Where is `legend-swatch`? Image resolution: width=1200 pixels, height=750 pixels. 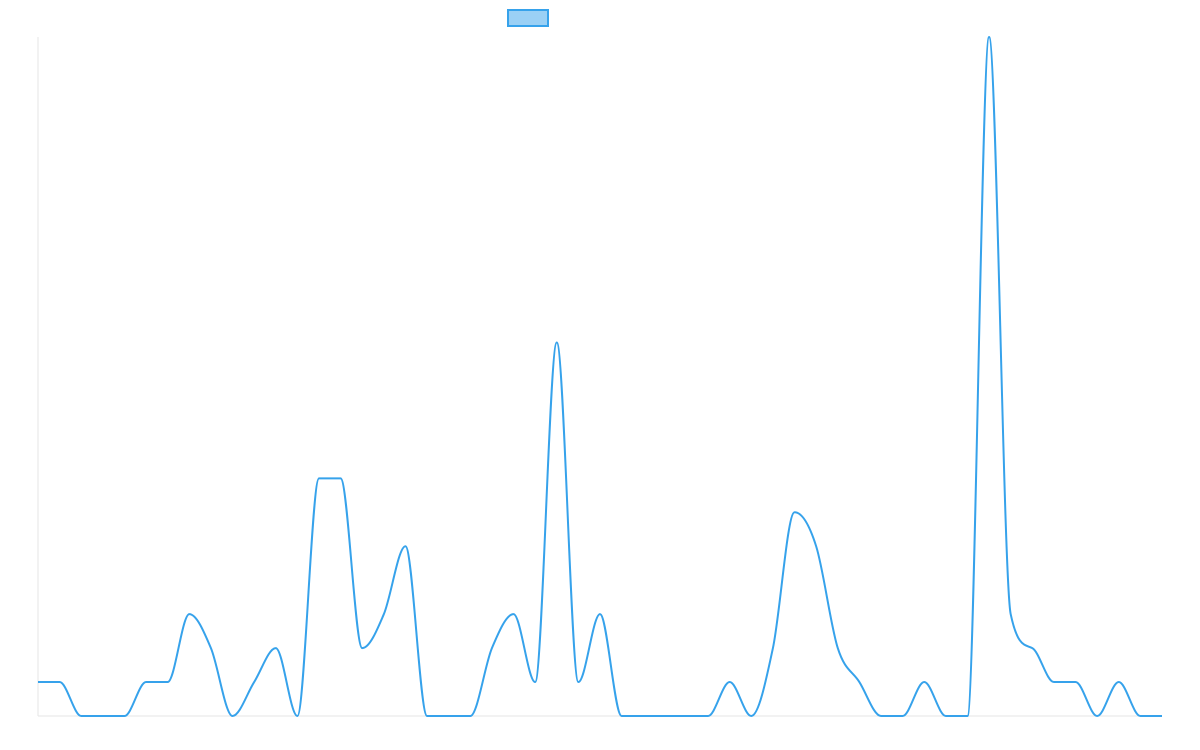 legend-swatch is located at coordinates (528, 18).